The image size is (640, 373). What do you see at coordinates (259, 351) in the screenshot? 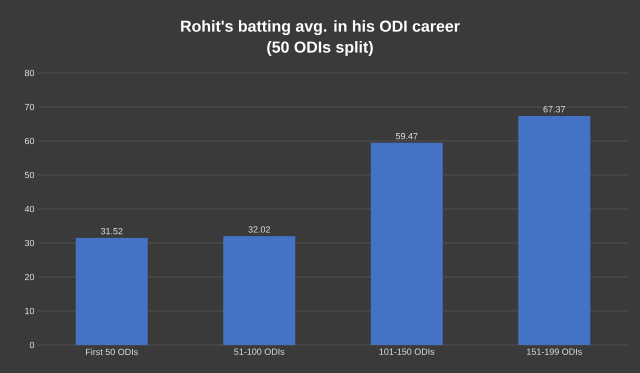
I see `x-tick-label: 51-100 ODIs` at bounding box center [259, 351].